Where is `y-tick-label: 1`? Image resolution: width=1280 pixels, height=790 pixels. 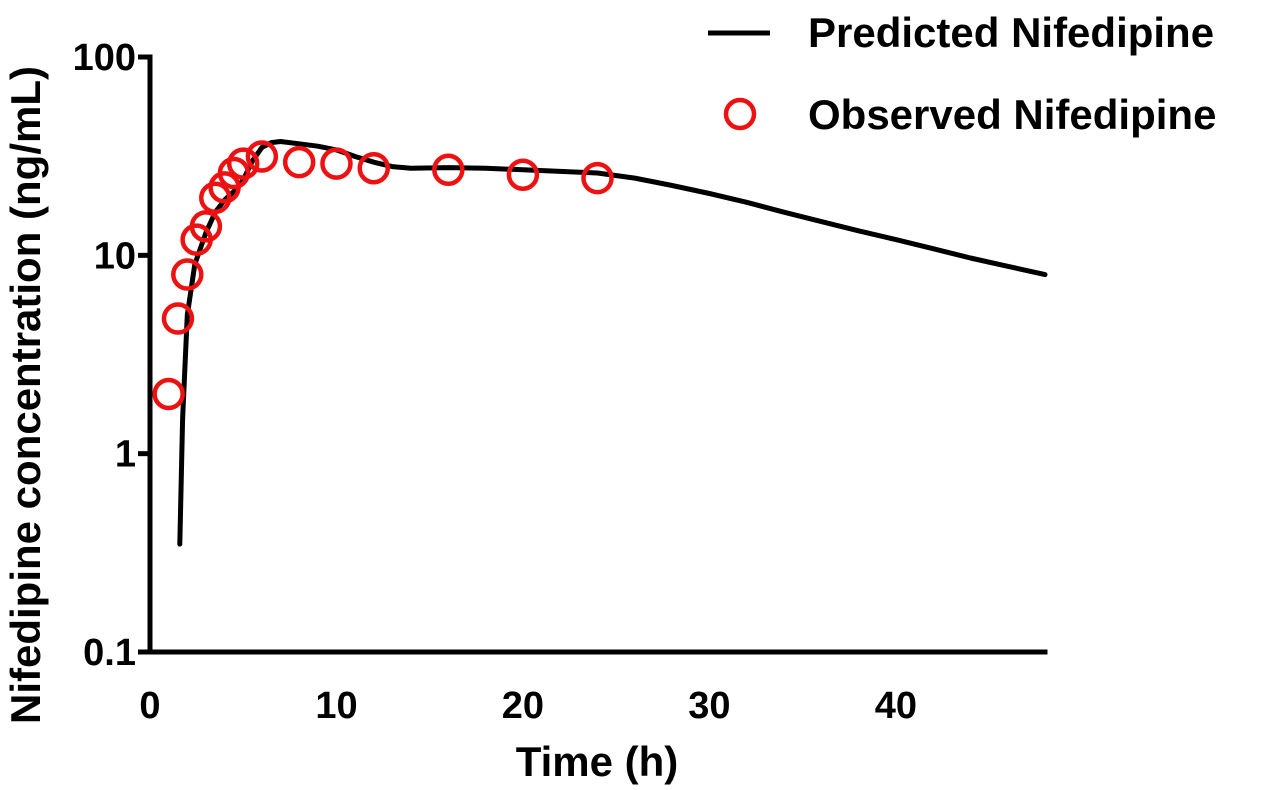 y-tick-label: 1 is located at coordinates (125, 455).